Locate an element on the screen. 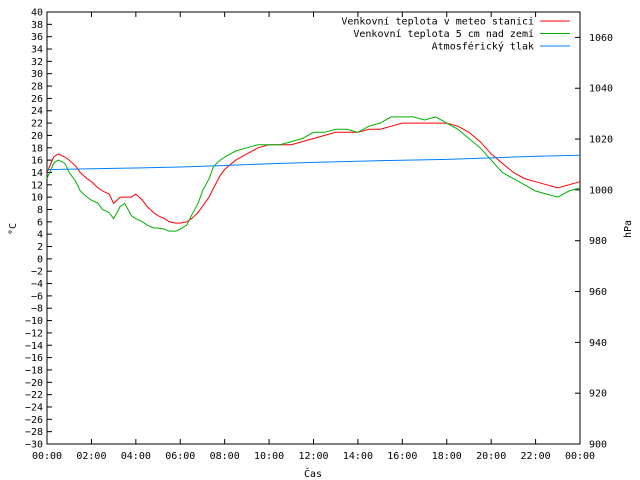 The width and height of the screenshot is (640, 480). x-tick-label: 02:00 is located at coordinates (91, 456).